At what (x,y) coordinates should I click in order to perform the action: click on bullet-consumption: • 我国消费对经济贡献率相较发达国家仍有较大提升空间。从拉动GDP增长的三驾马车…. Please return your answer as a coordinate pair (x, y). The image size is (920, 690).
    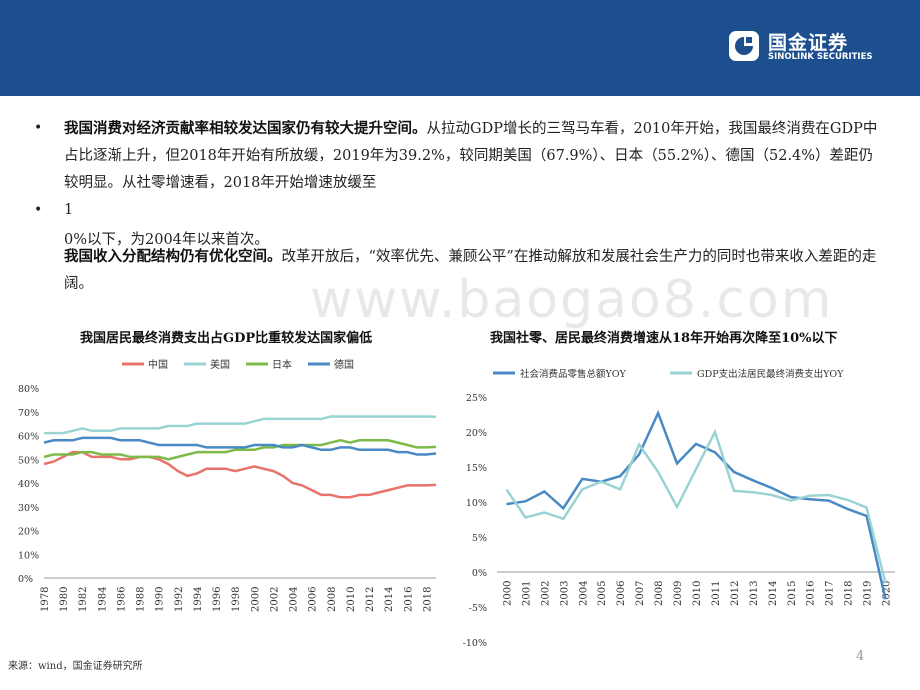
    Looking at the image, I should click on (459, 156).